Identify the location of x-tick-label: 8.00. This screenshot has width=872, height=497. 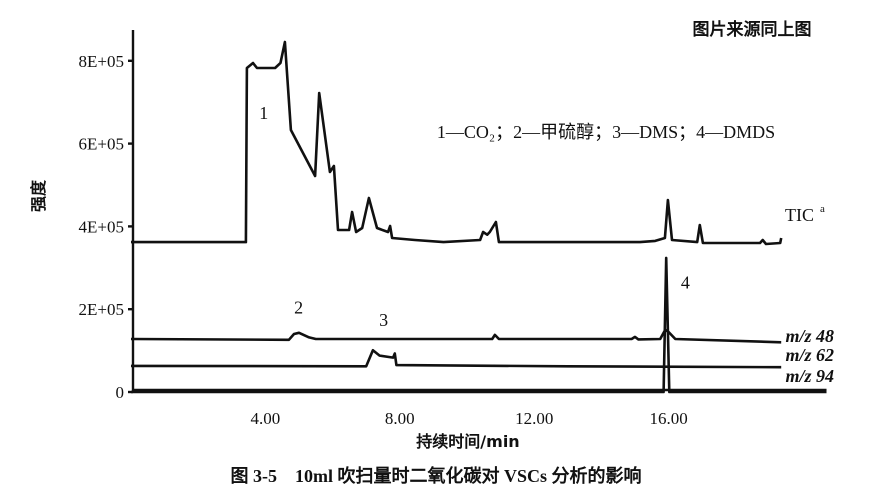
(400, 418).